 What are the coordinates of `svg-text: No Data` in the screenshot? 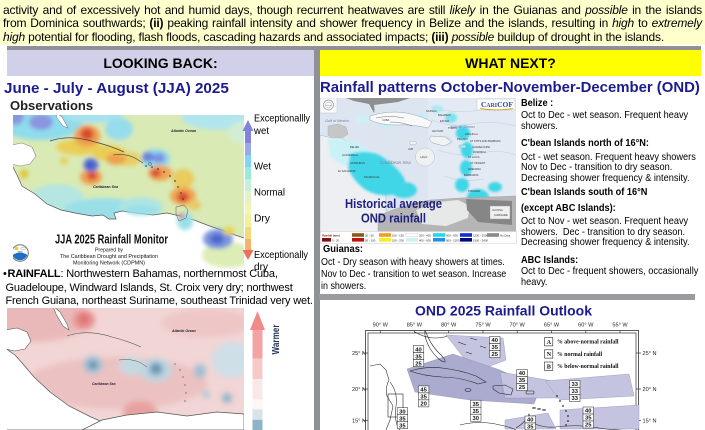 It's located at (505, 235).